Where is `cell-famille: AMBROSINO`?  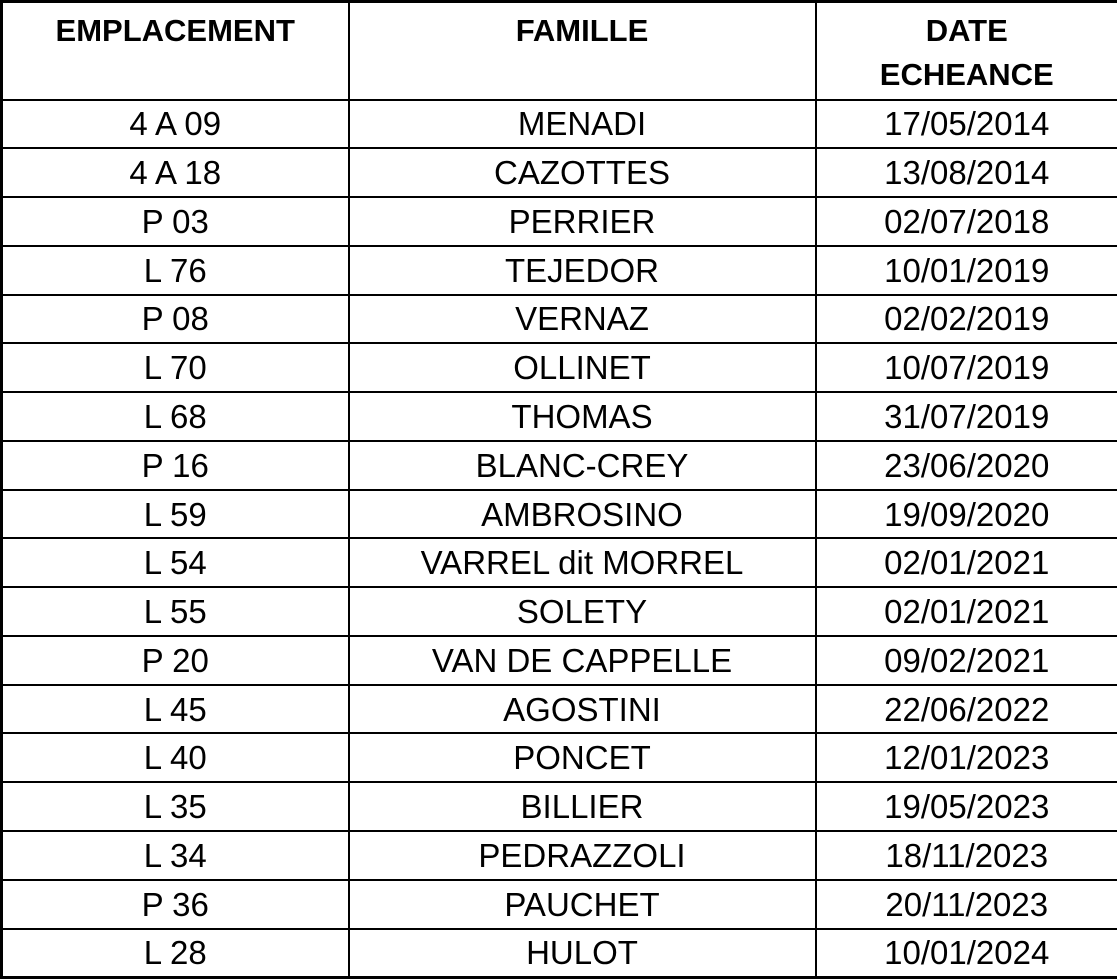 cell-famille: AMBROSINO is located at coordinates (582, 514).